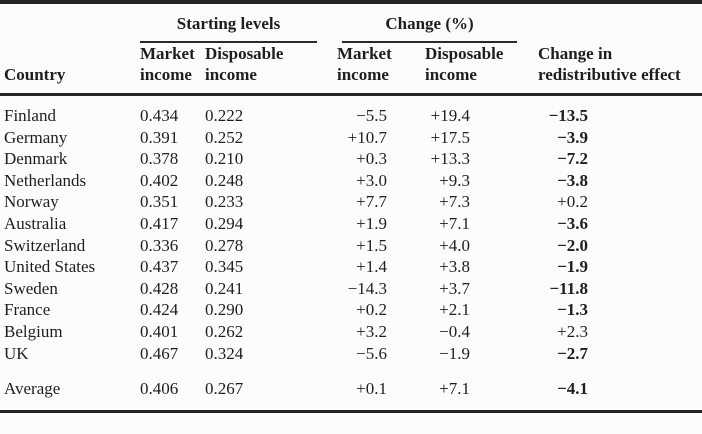 The height and width of the screenshot is (434, 702). Describe the element at coordinates (371, 389) in the screenshot. I see `change-market-cell: +0.1` at that location.